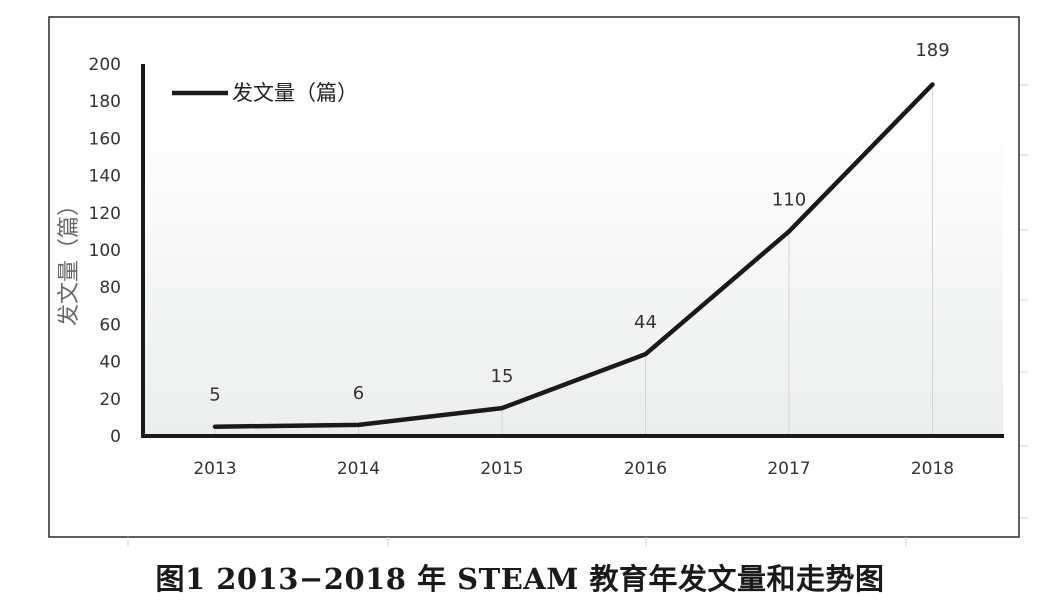 This screenshot has height=604, width=1040. What do you see at coordinates (105, 102) in the screenshot?
I see `y-tick-label: 180` at bounding box center [105, 102].